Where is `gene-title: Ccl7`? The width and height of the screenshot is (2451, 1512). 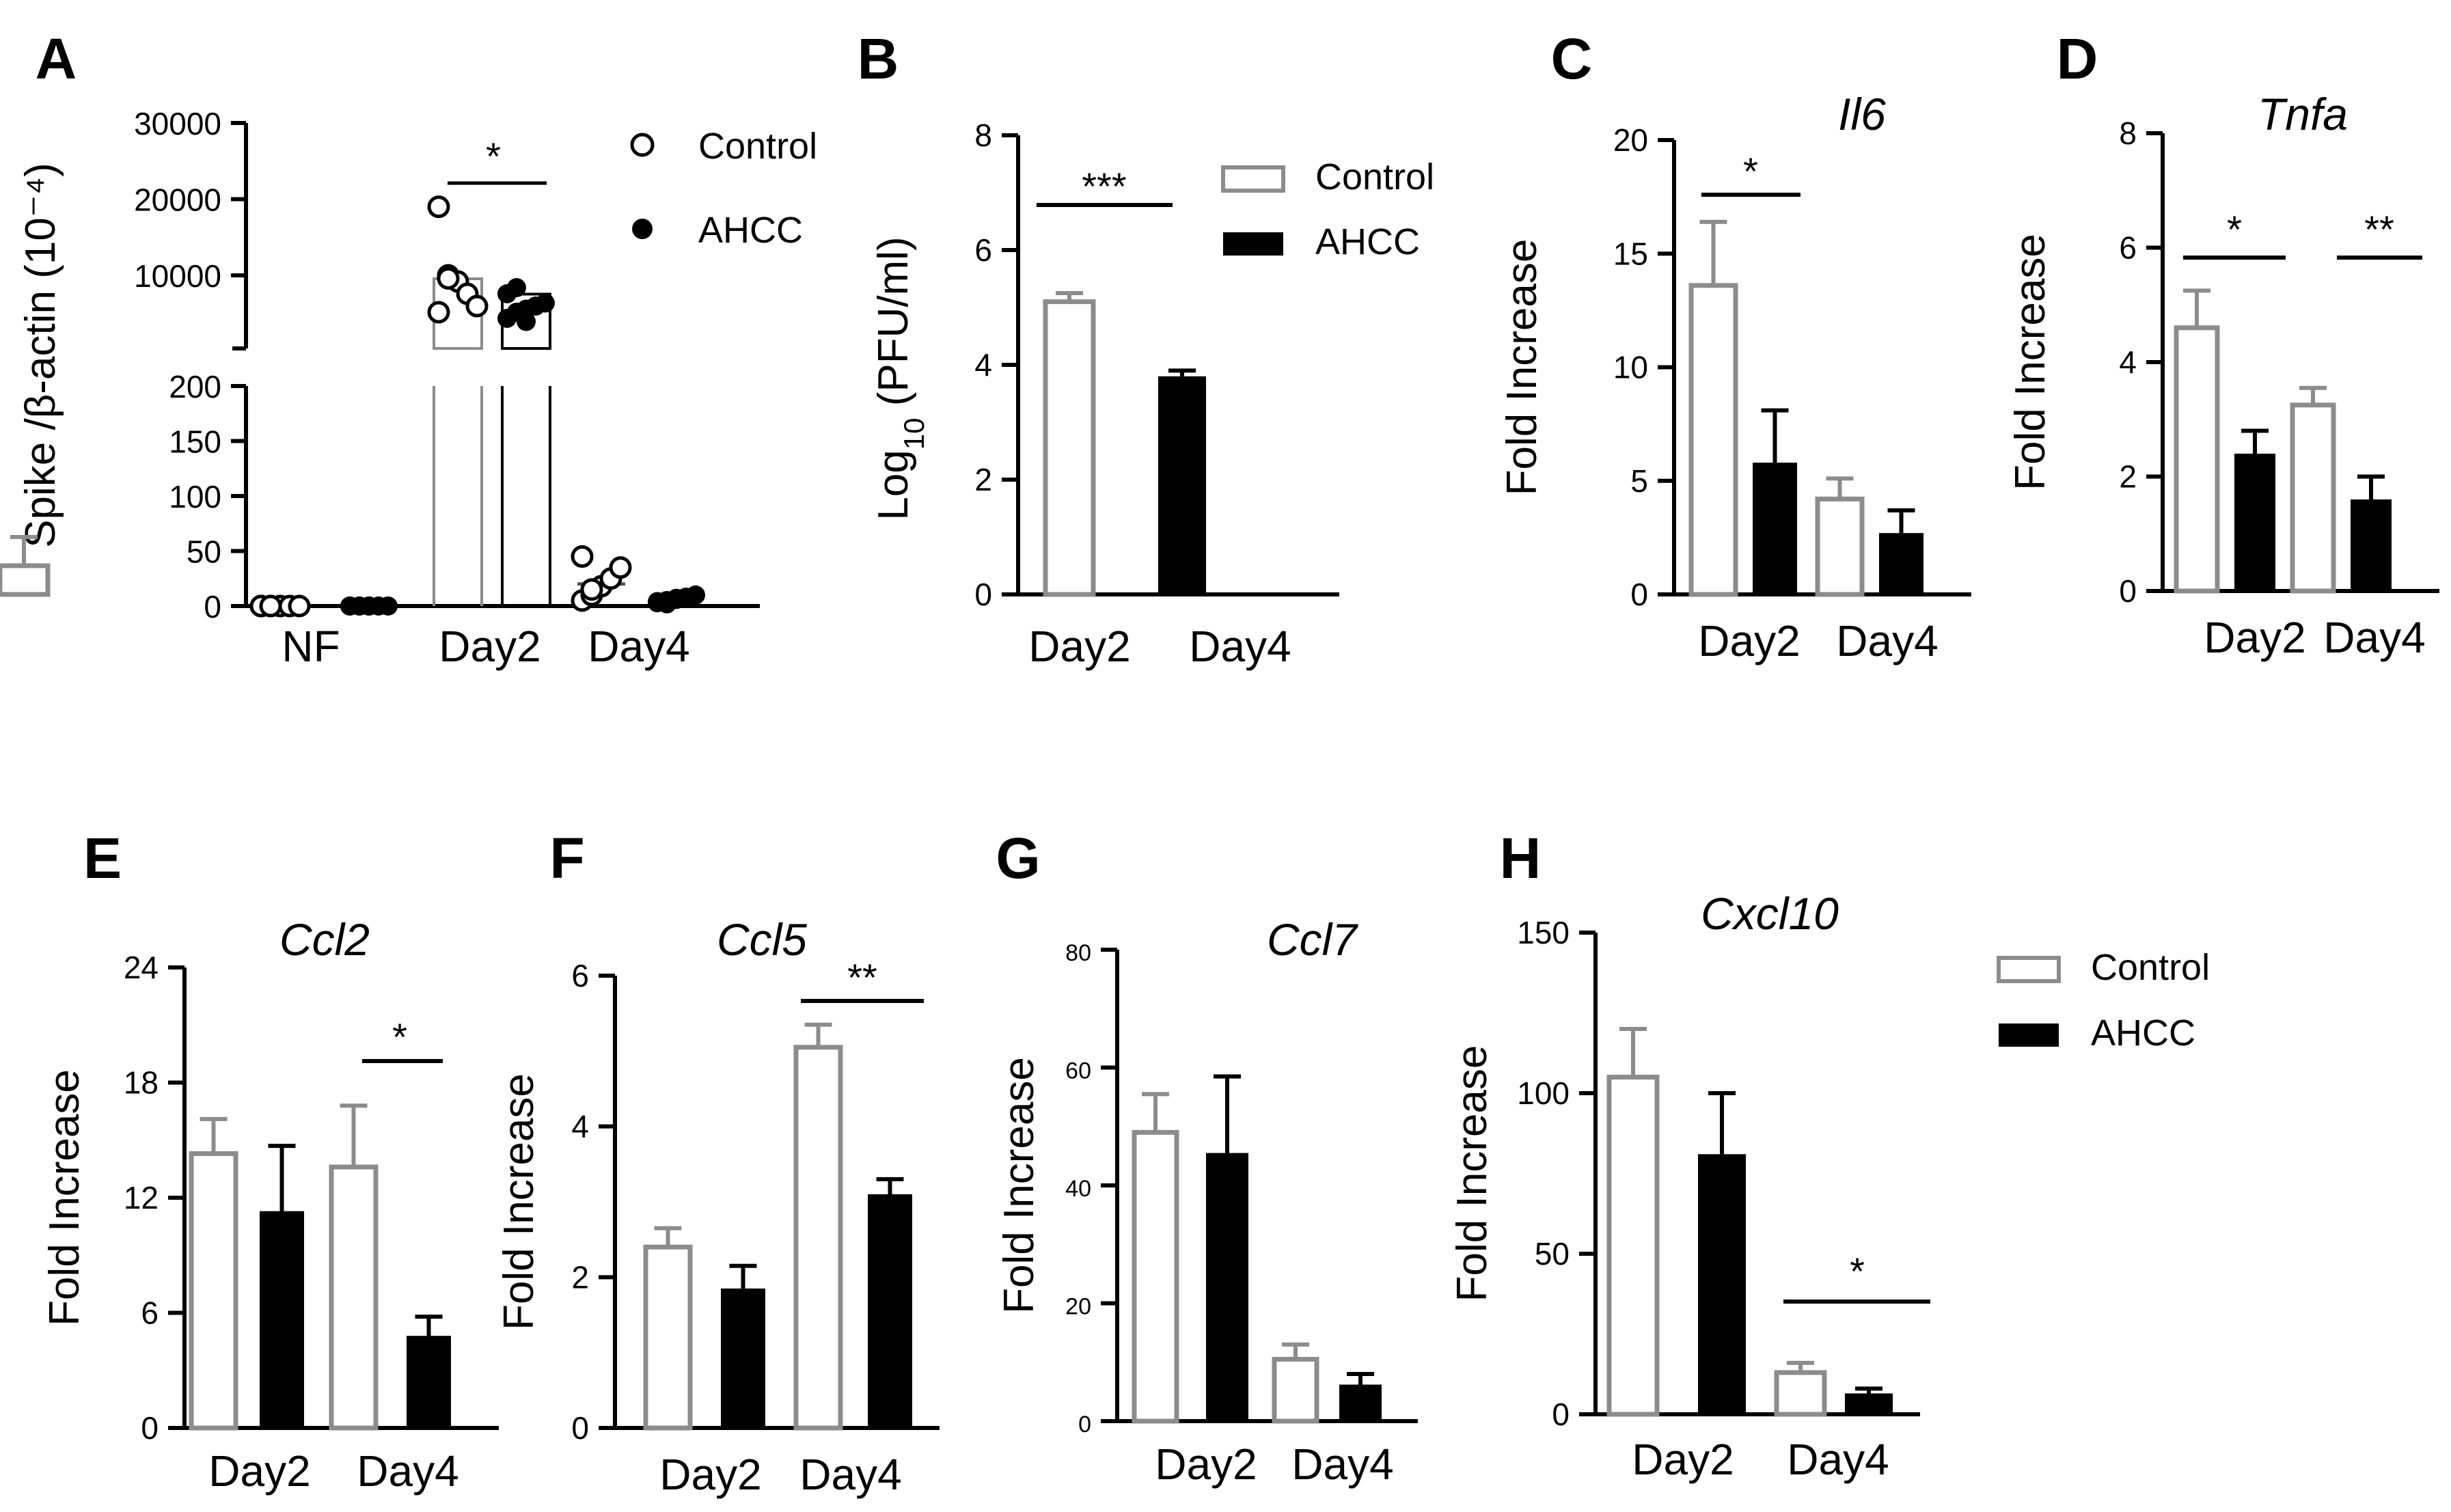 gene-title: Ccl7 is located at coordinates (1312, 939).